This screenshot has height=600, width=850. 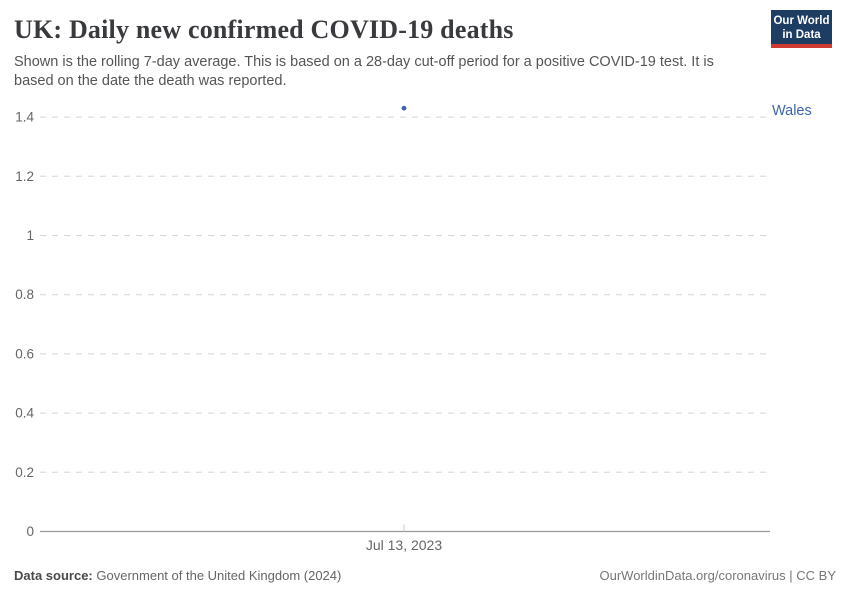 What do you see at coordinates (219, 575) in the screenshot?
I see `data-source-value: Government of the United Kingdom (2024)` at bounding box center [219, 575].